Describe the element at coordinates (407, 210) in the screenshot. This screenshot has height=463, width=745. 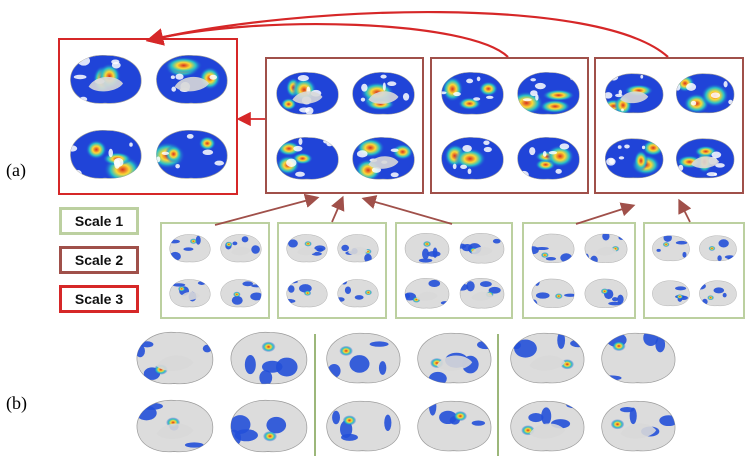
I see `arrow-s1p3-to-s2` at that location.